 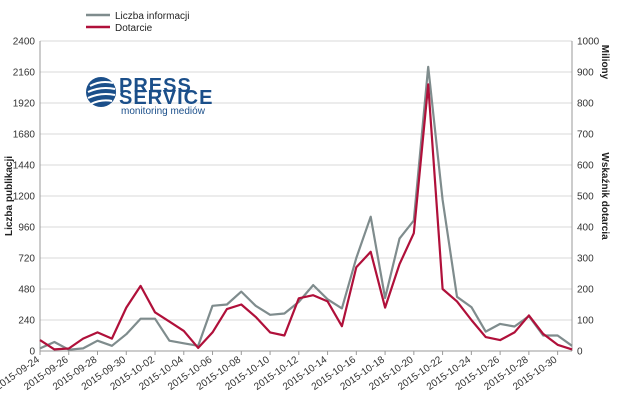 I want to click on y-tick-label-right: 300, so click(x=585, y=259).